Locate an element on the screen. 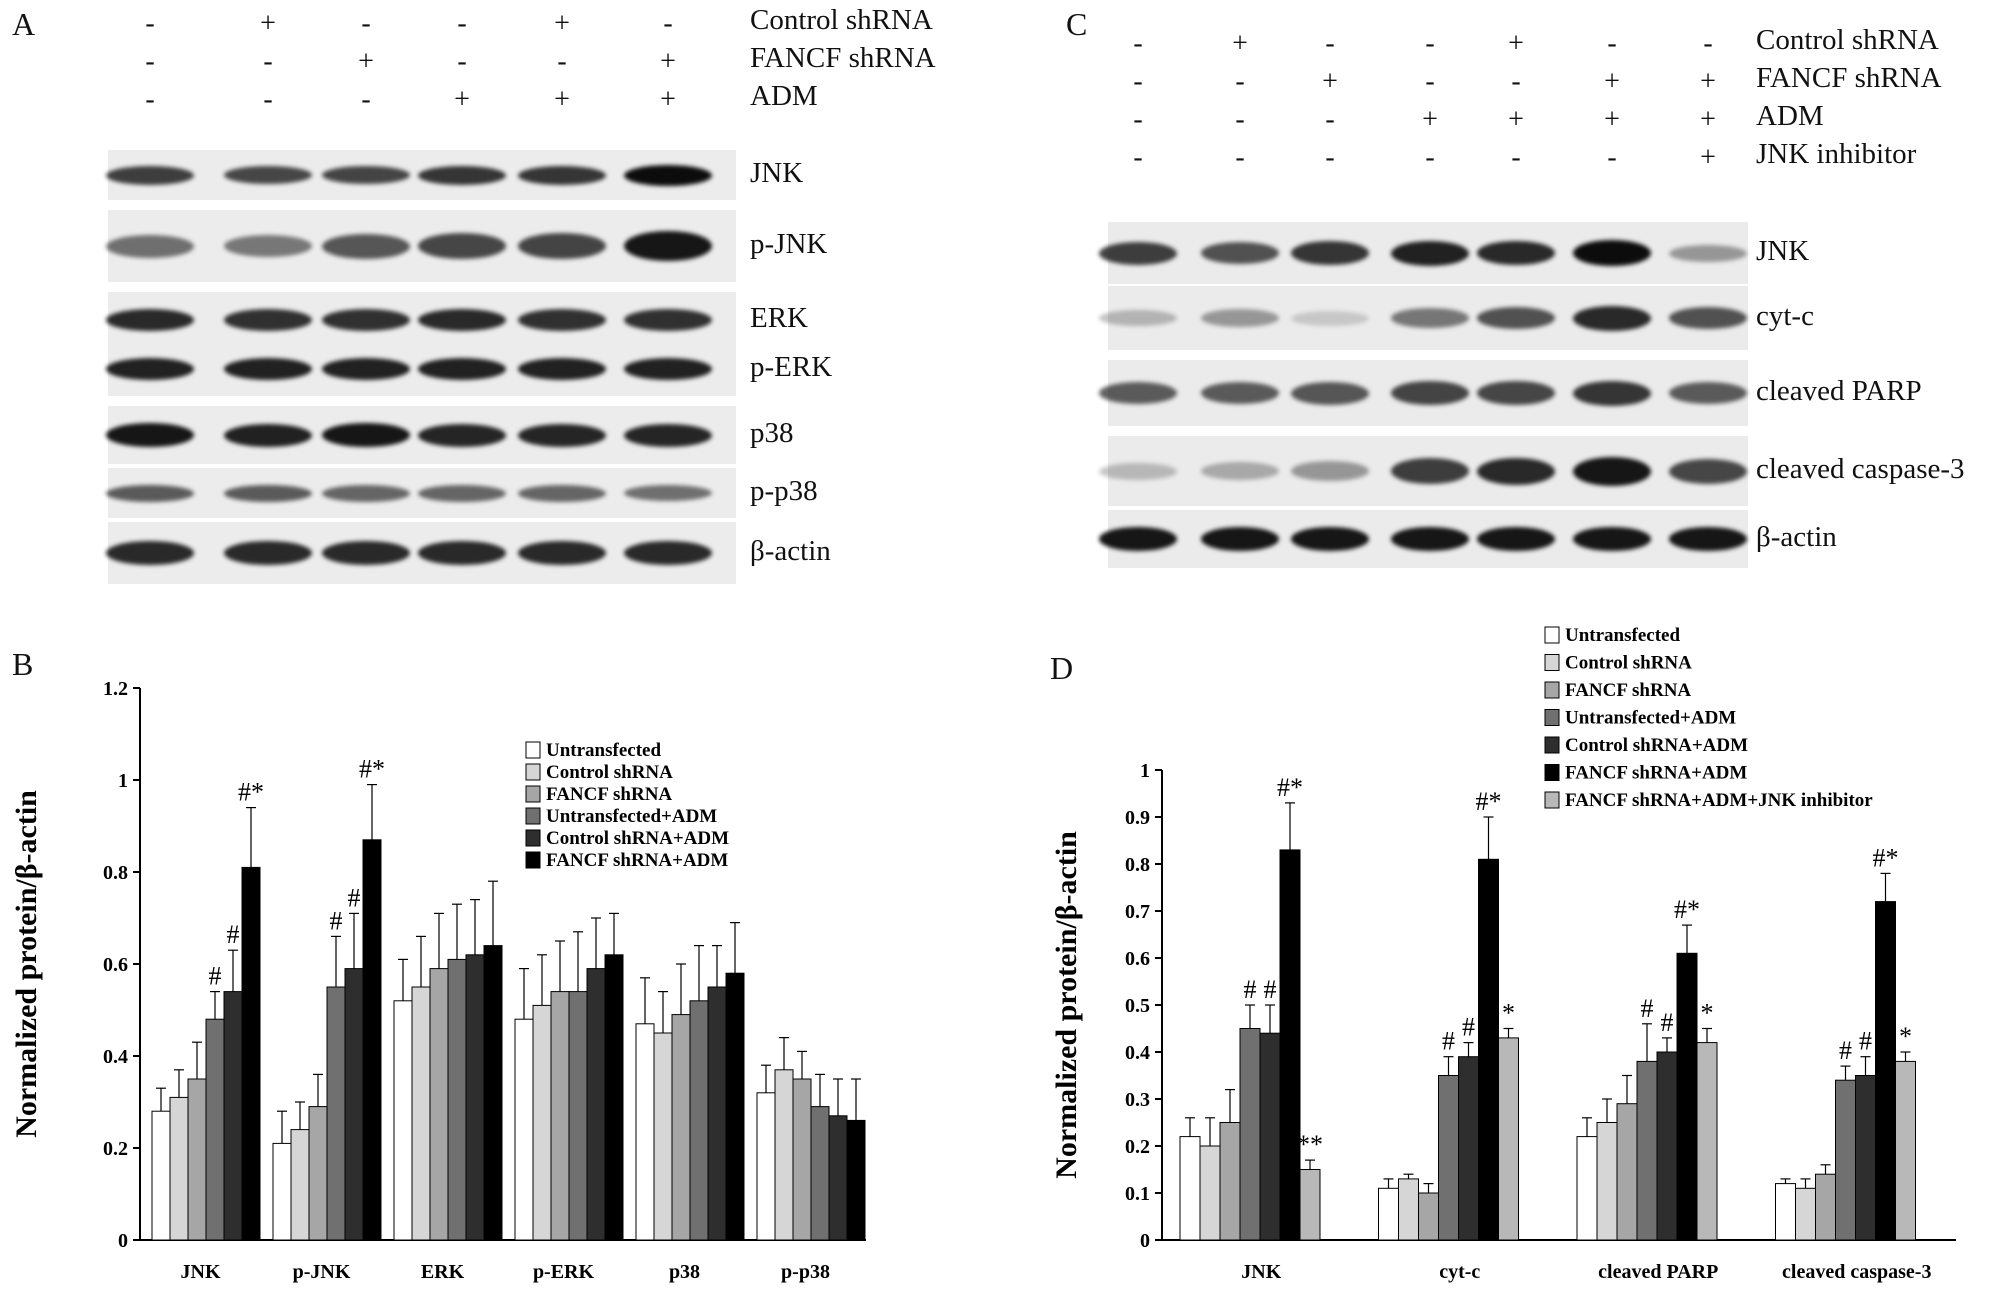 Image resolution: width=2008 pixels, height=1294 pixels. y-axis-label: Normalized protein/β-actin is located at coordinates (1066, 1005).